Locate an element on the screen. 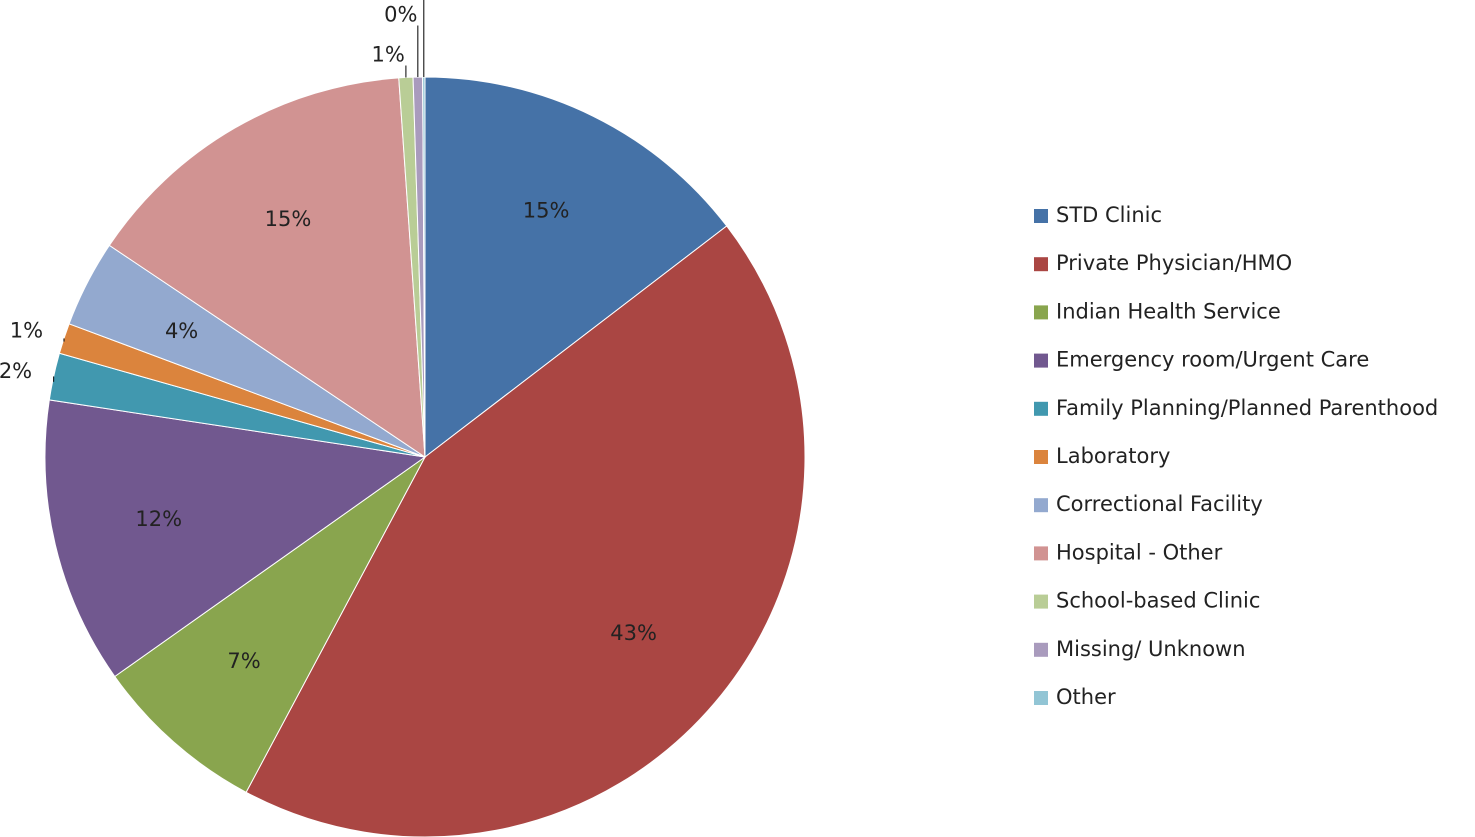 The height and width of the screenshot is (837, 1475). legend-label: Correctional Facility is located at coordinates (1159, 504).